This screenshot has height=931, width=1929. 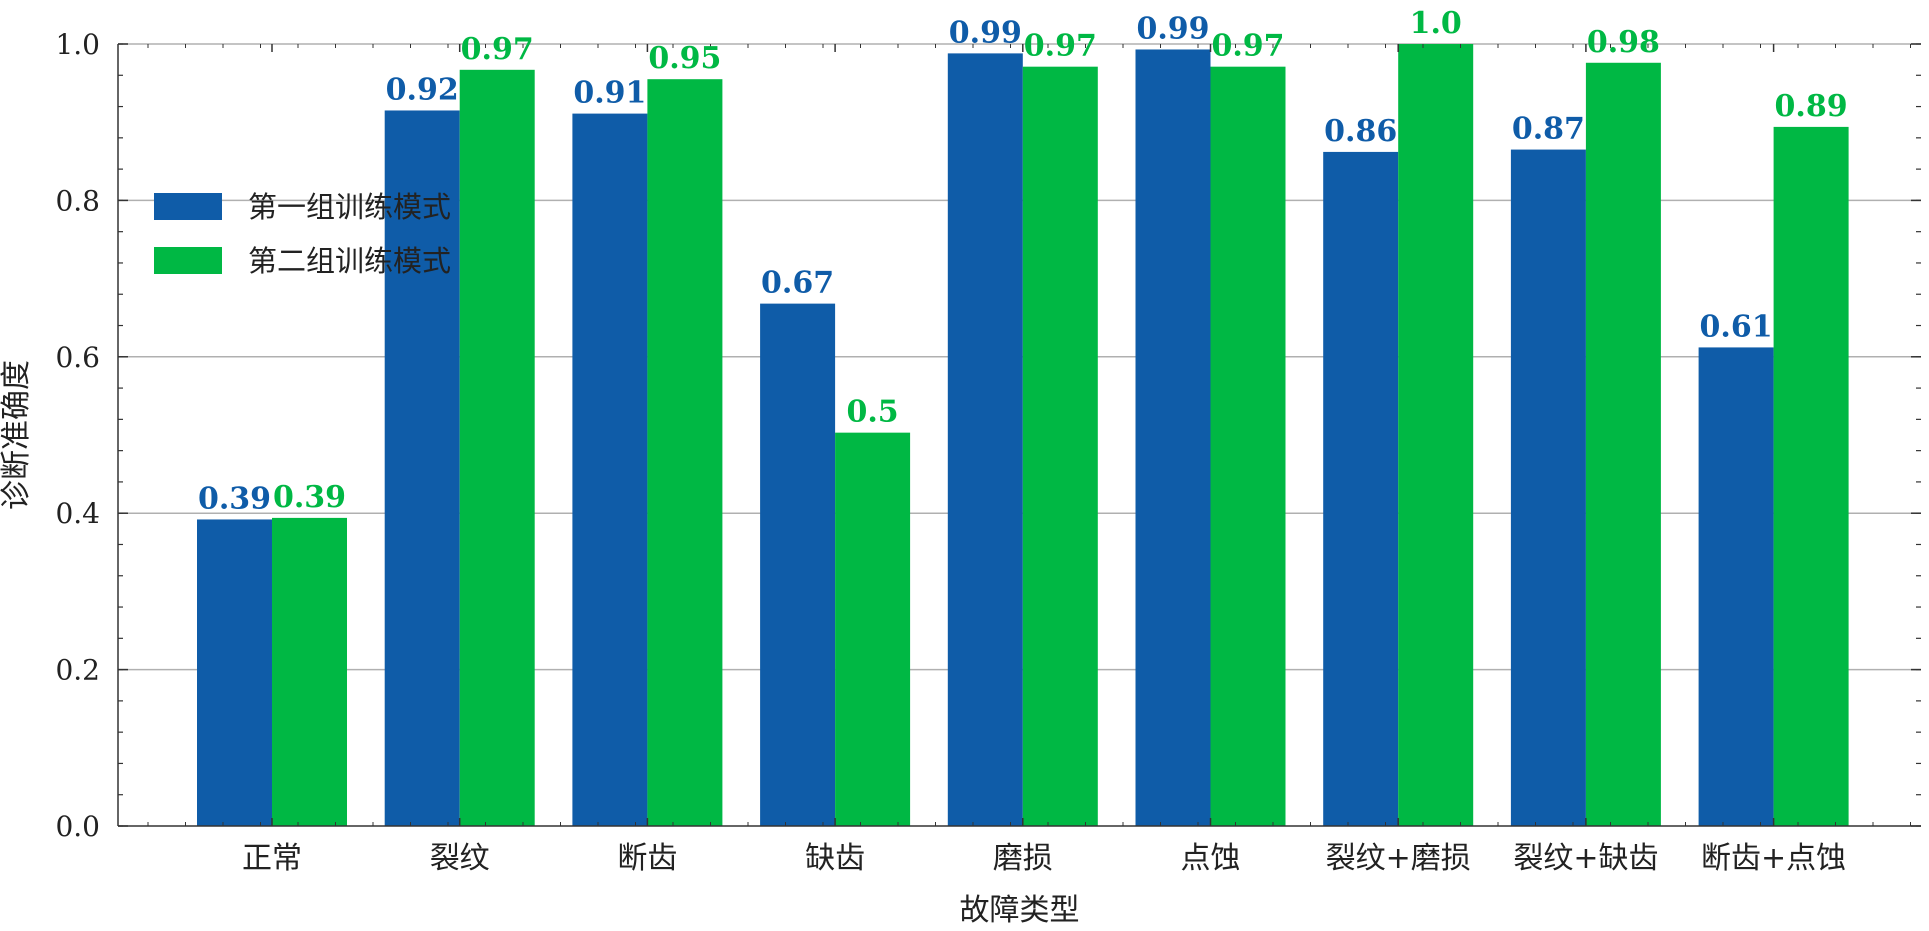 I want to click on x-tick-label: 裂纹+缺齿, so click(x=1585, y=858).